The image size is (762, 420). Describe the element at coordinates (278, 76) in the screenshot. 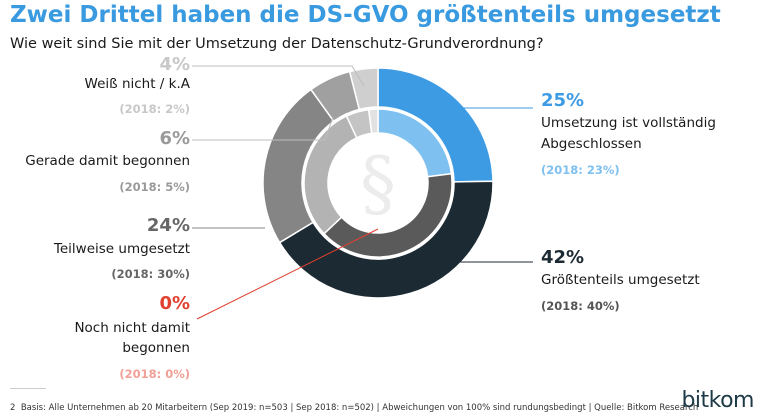

I see `leader-weiss` at that location.